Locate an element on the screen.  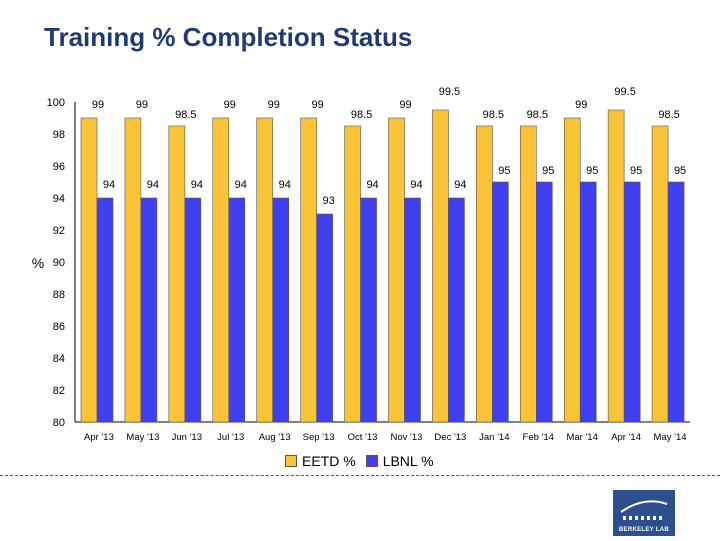
legend-label-lbnl: LBNL % is located at coordinates (408, 461).